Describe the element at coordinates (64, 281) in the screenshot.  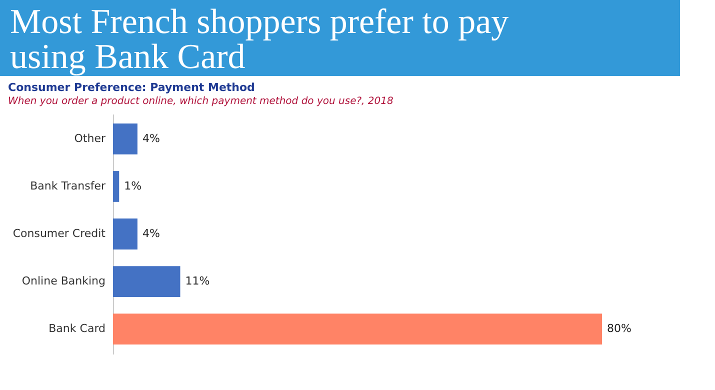
I see `y-tick-label: Online Banking` at that location.